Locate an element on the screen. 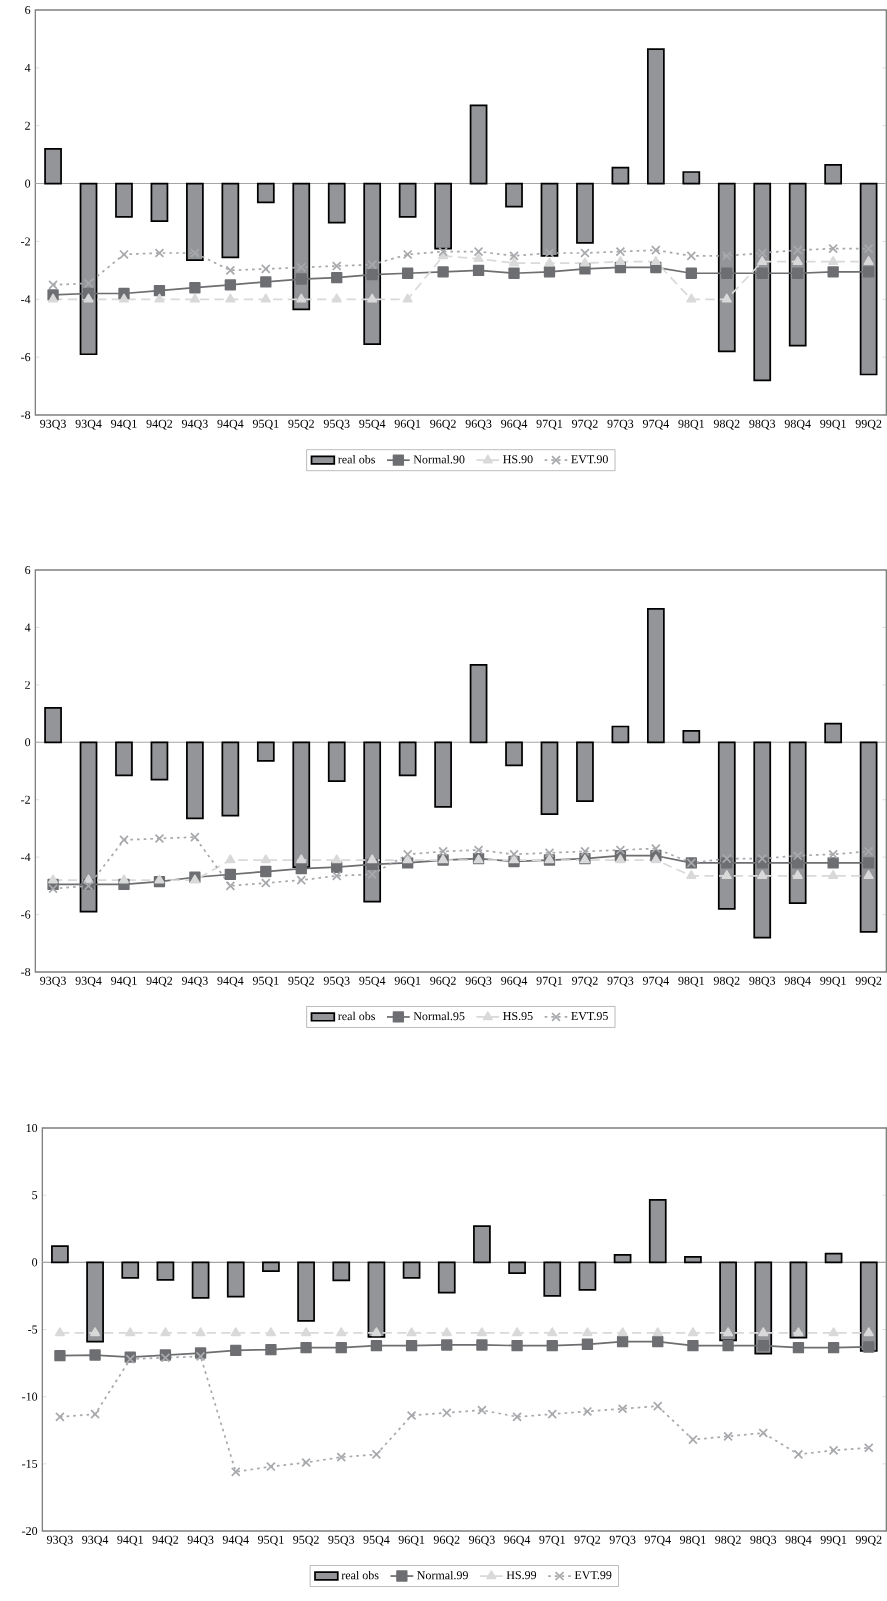  legend-label: EVT.99 is located at coordinates (593, 1575).